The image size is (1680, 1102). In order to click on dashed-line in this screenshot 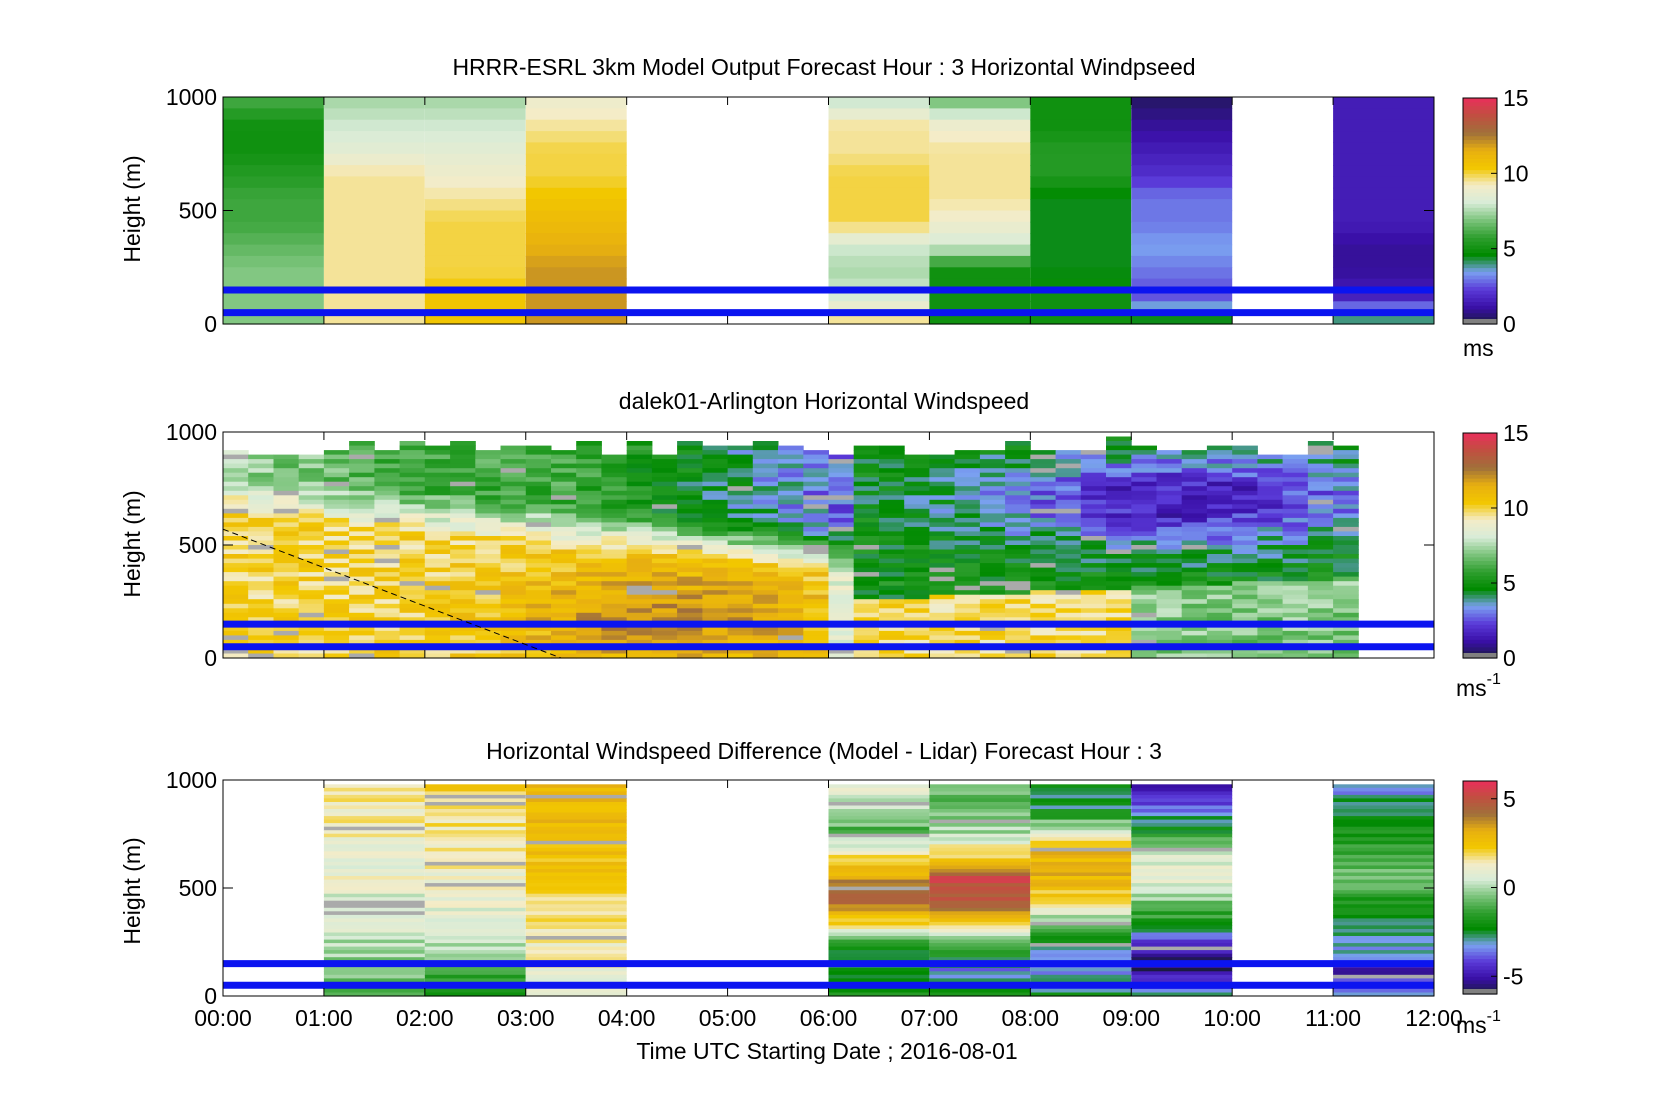, I will do `click(392, 593)`.